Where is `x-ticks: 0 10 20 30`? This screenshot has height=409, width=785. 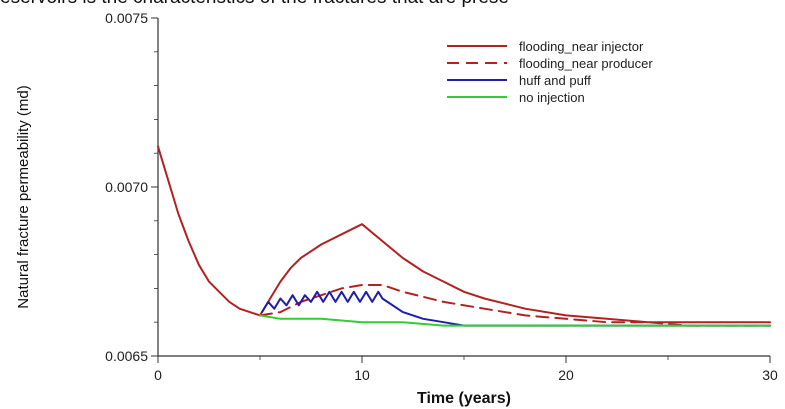 x-ticks: 0 10 20 30 is located at coordinates (466, 369).